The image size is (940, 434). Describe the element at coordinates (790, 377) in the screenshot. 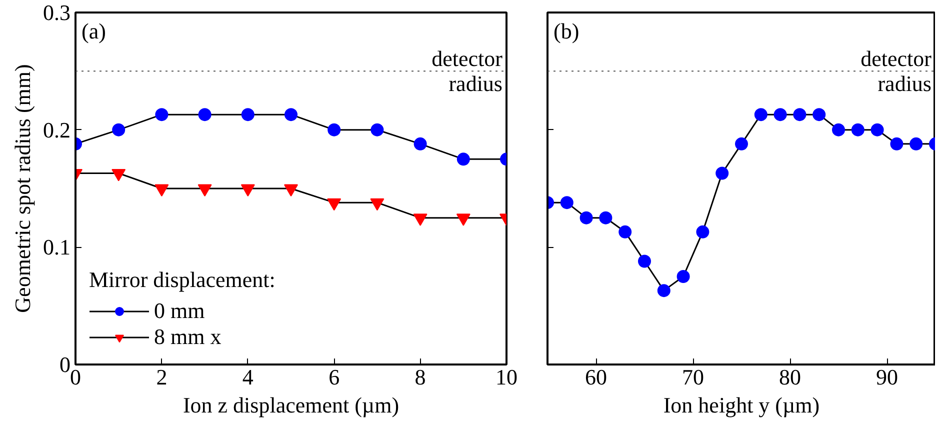

I see `x-tick-label: 80` at that location.